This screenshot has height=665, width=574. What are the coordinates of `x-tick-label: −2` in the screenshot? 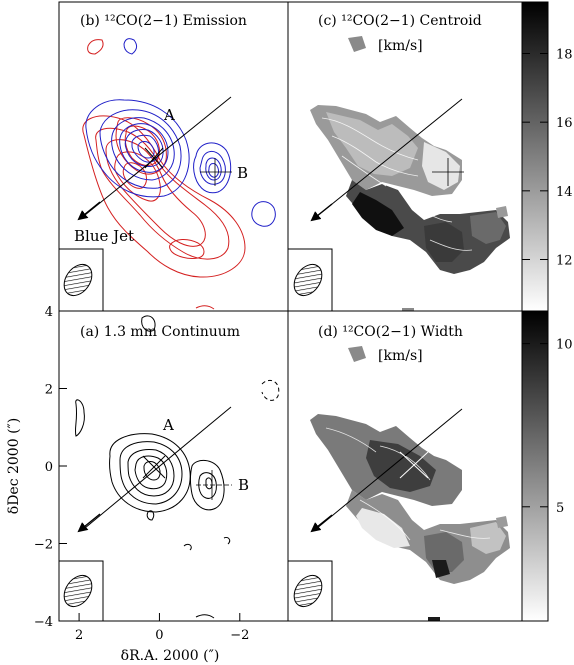 It's located at (239, 635).